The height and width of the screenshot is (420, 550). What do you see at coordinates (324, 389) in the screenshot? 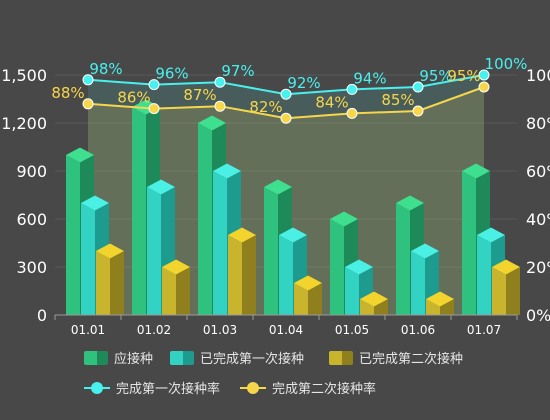
I see `legend-label: 完成第二次接种率` at bounding box center [324, 389].